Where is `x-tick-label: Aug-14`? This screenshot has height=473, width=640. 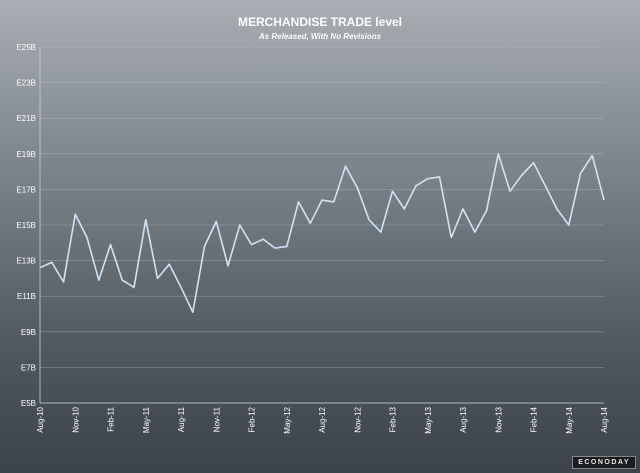
x-tick-label: Aug-14 is located at coordinates (604, 419).